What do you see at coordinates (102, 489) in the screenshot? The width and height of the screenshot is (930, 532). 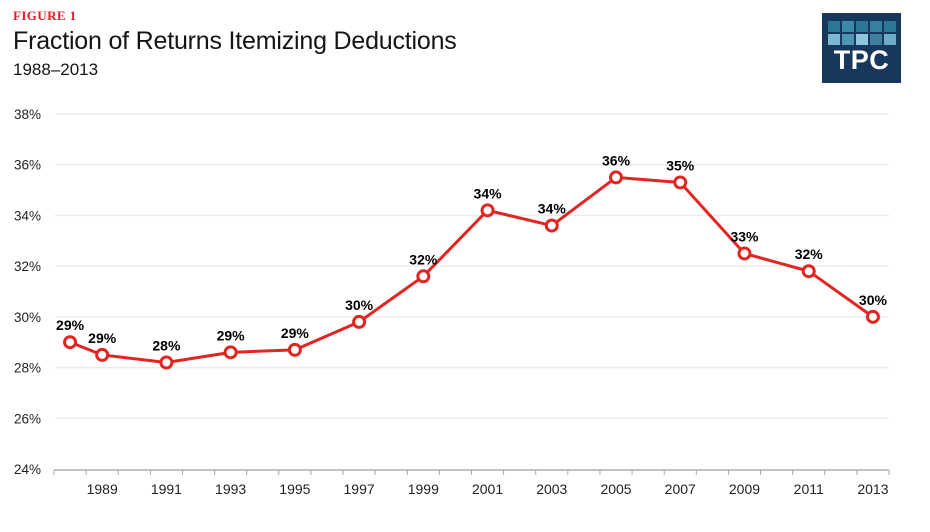 I see `x-tick-label: 1989` at bounding box center [102, 489].